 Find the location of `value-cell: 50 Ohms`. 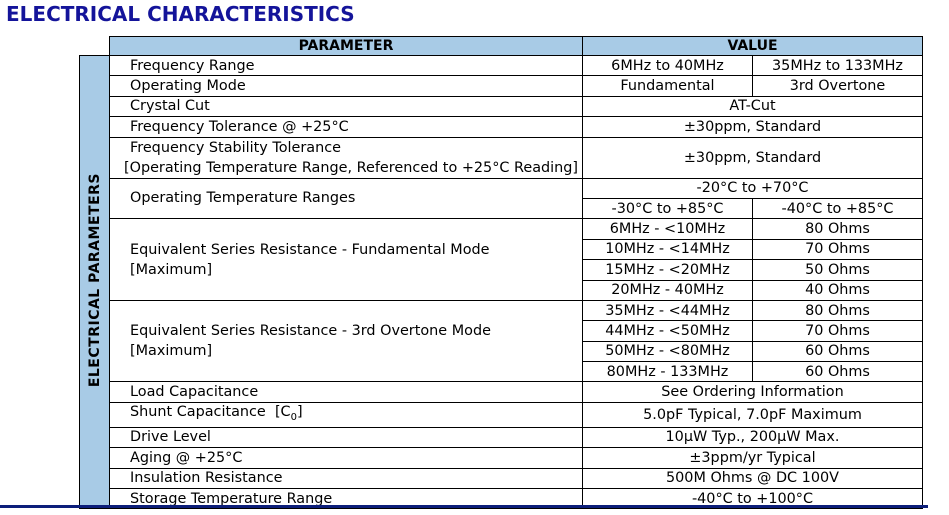

value-cell: 50 Ohms is located at coordinates (837, 270).